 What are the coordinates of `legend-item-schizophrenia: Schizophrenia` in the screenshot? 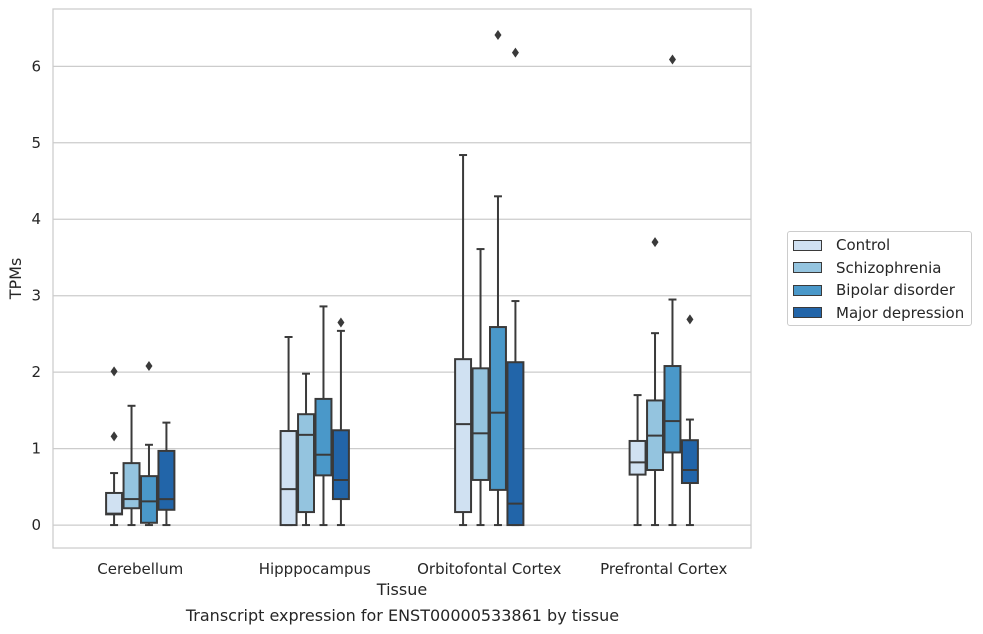 It's located at (867, 268).